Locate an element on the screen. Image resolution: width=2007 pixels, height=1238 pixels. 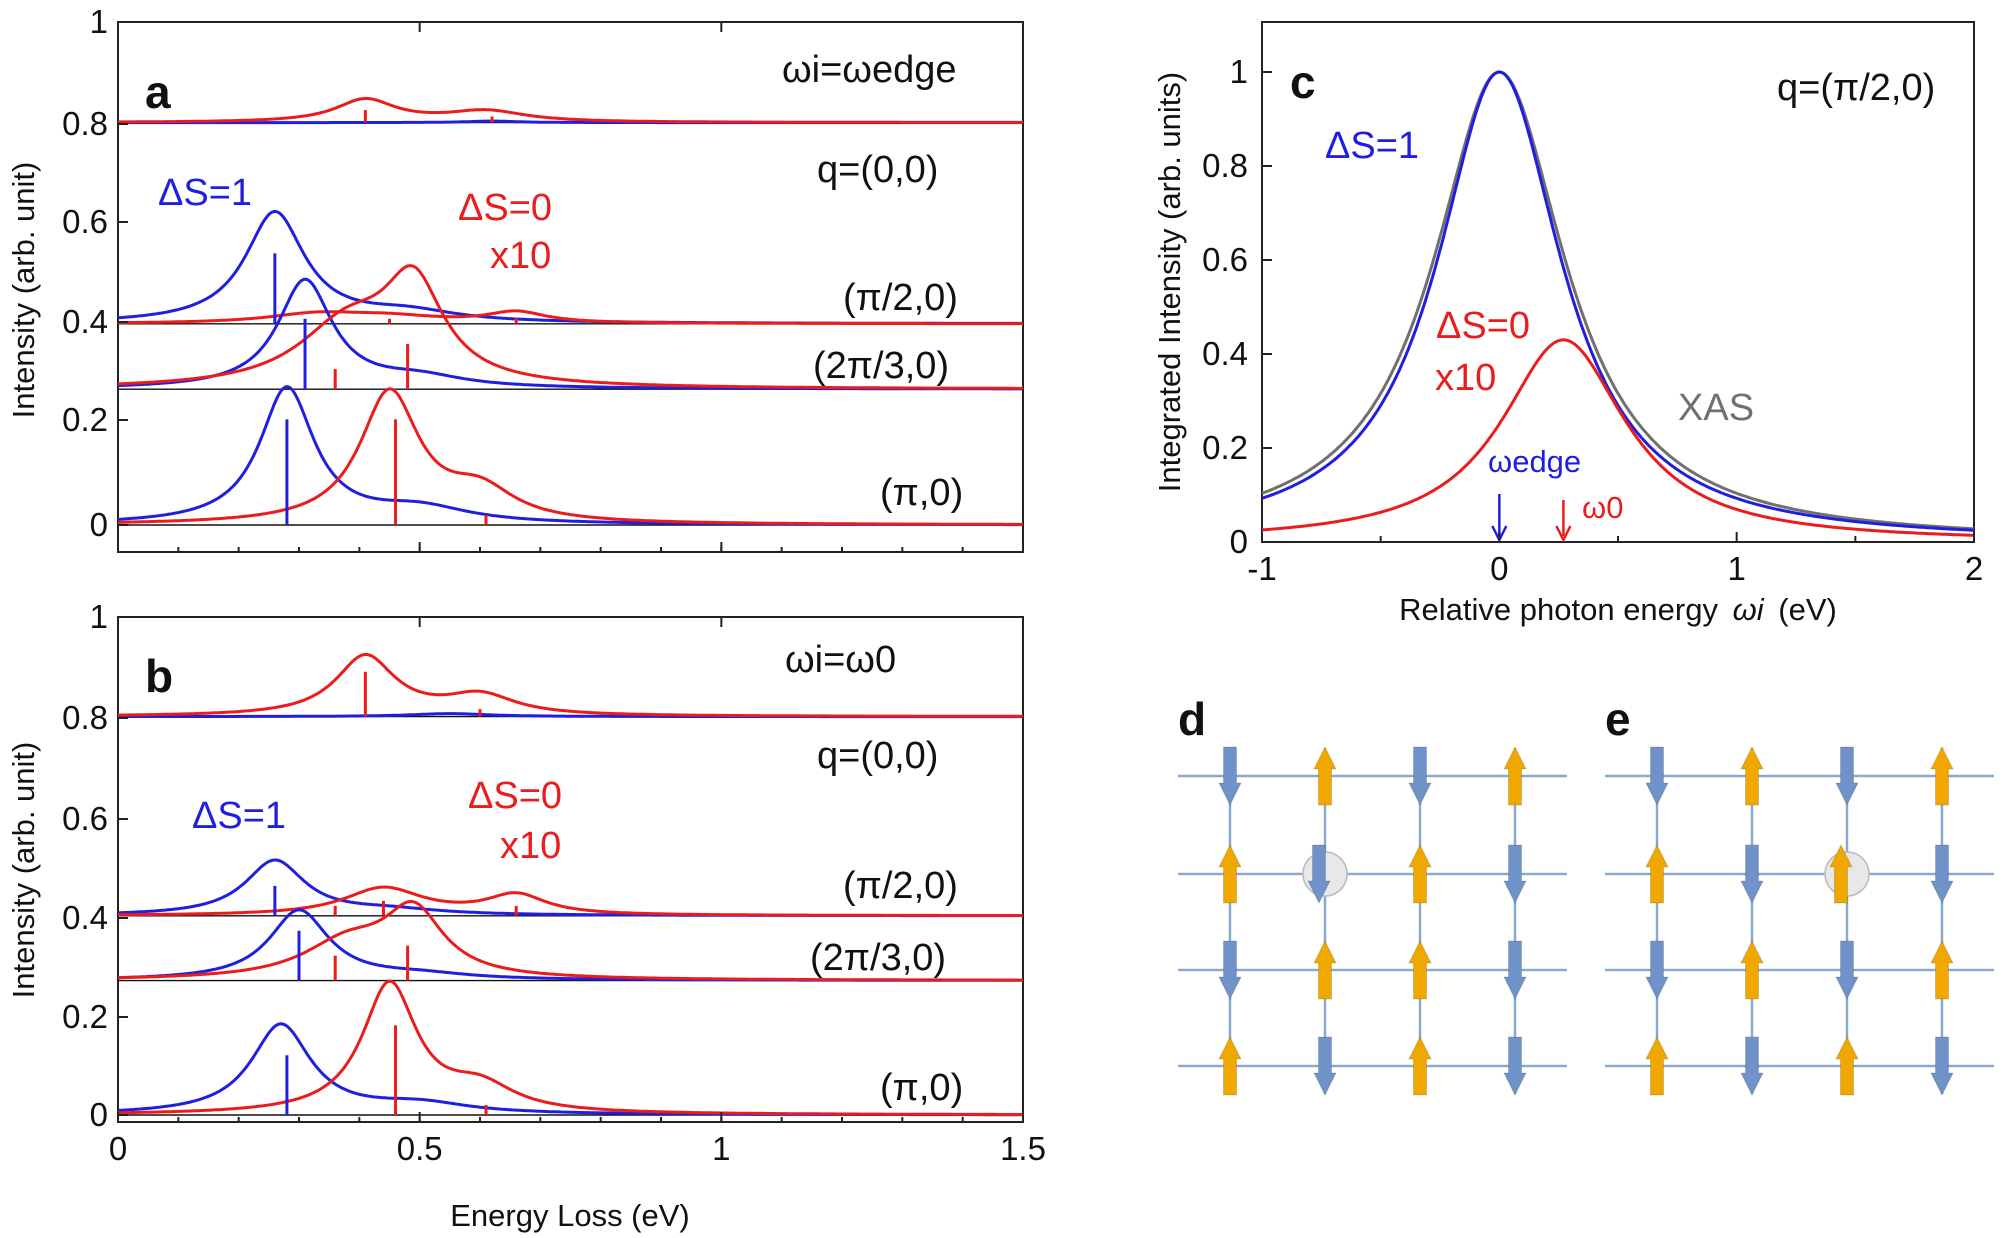
marker-w0-text: ω0 is located at coordinates (1602, 507).